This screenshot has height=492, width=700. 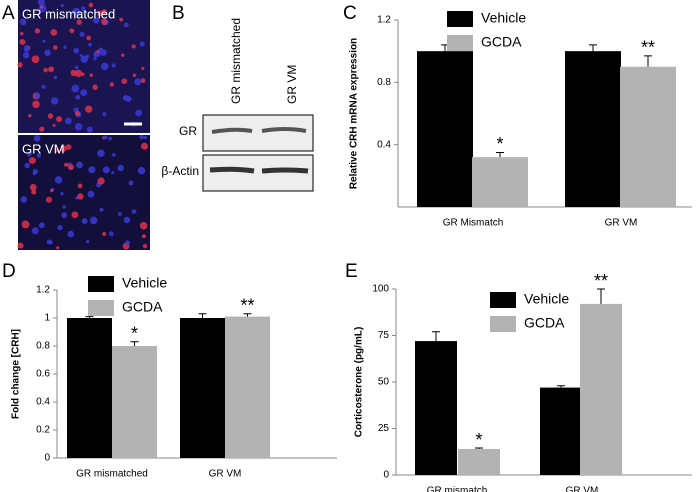 What do you see at coordinates (43, 148) in the screenshot?
I see `caption: GR VM` at bounding box center [43, 148].